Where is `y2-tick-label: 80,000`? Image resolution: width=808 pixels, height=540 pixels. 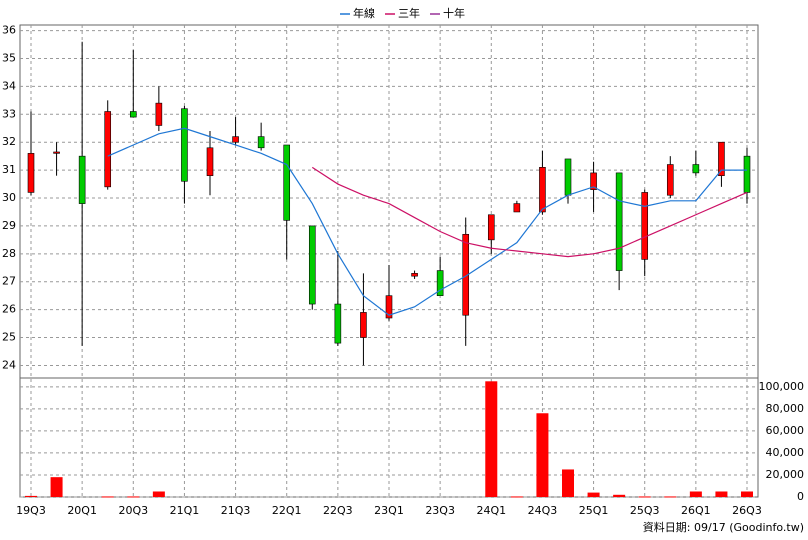
y2-tick-label: 80,000 is located at coordinates (785, 408).